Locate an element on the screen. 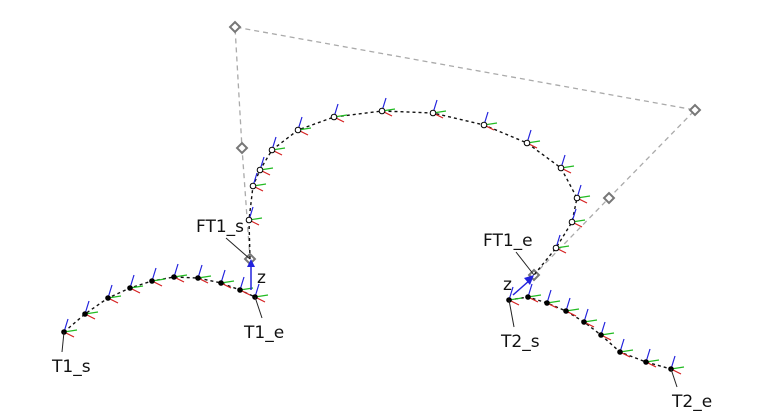 Image resolution: width=768 pixels, height=418 pixels. ft1-end-label: FT1_e is located at coordinates (508, 241).